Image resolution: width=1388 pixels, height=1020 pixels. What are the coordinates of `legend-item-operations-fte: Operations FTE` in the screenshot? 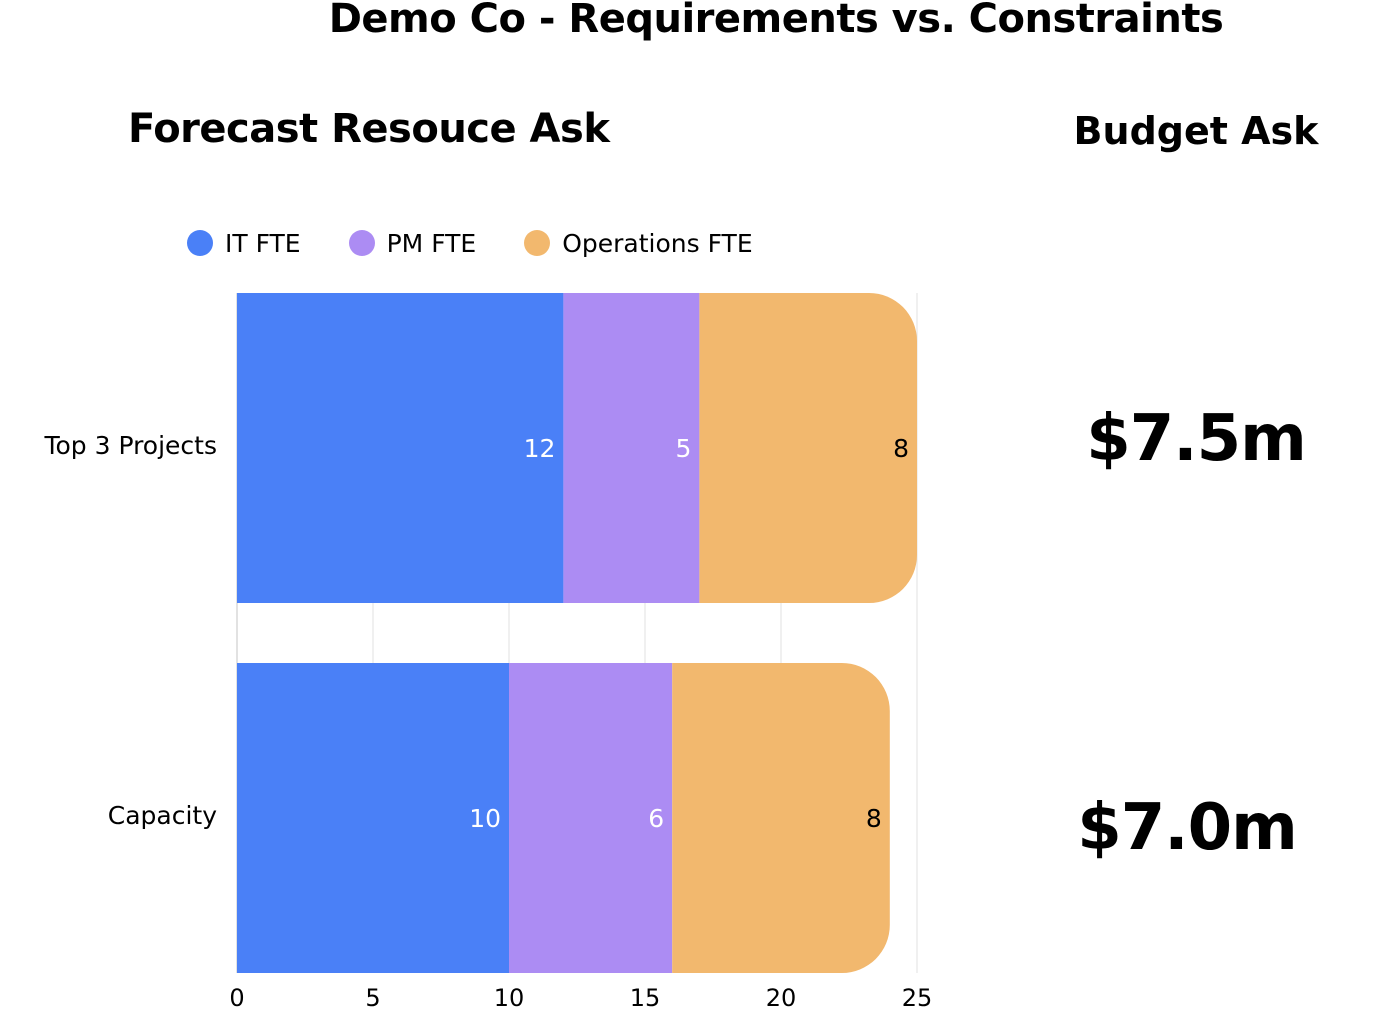 It's located at (638, 243).